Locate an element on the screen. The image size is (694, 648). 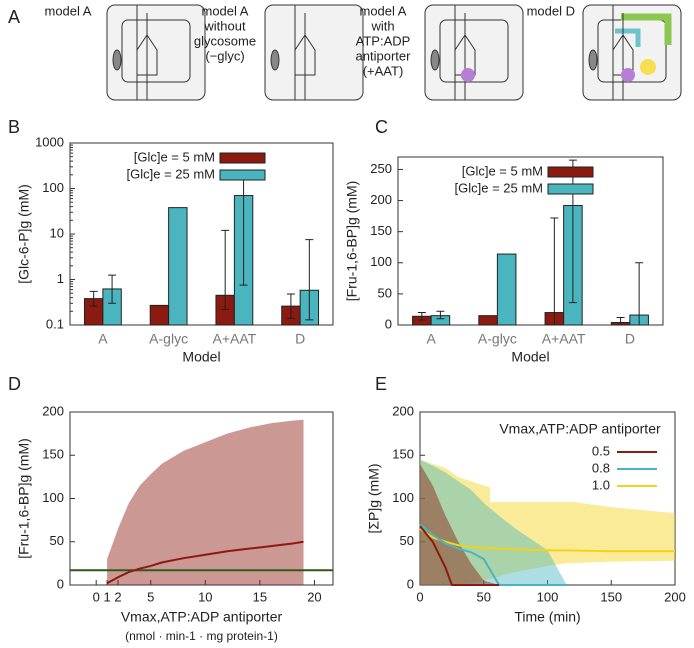
legend-box is located at coordinates (581, 459).